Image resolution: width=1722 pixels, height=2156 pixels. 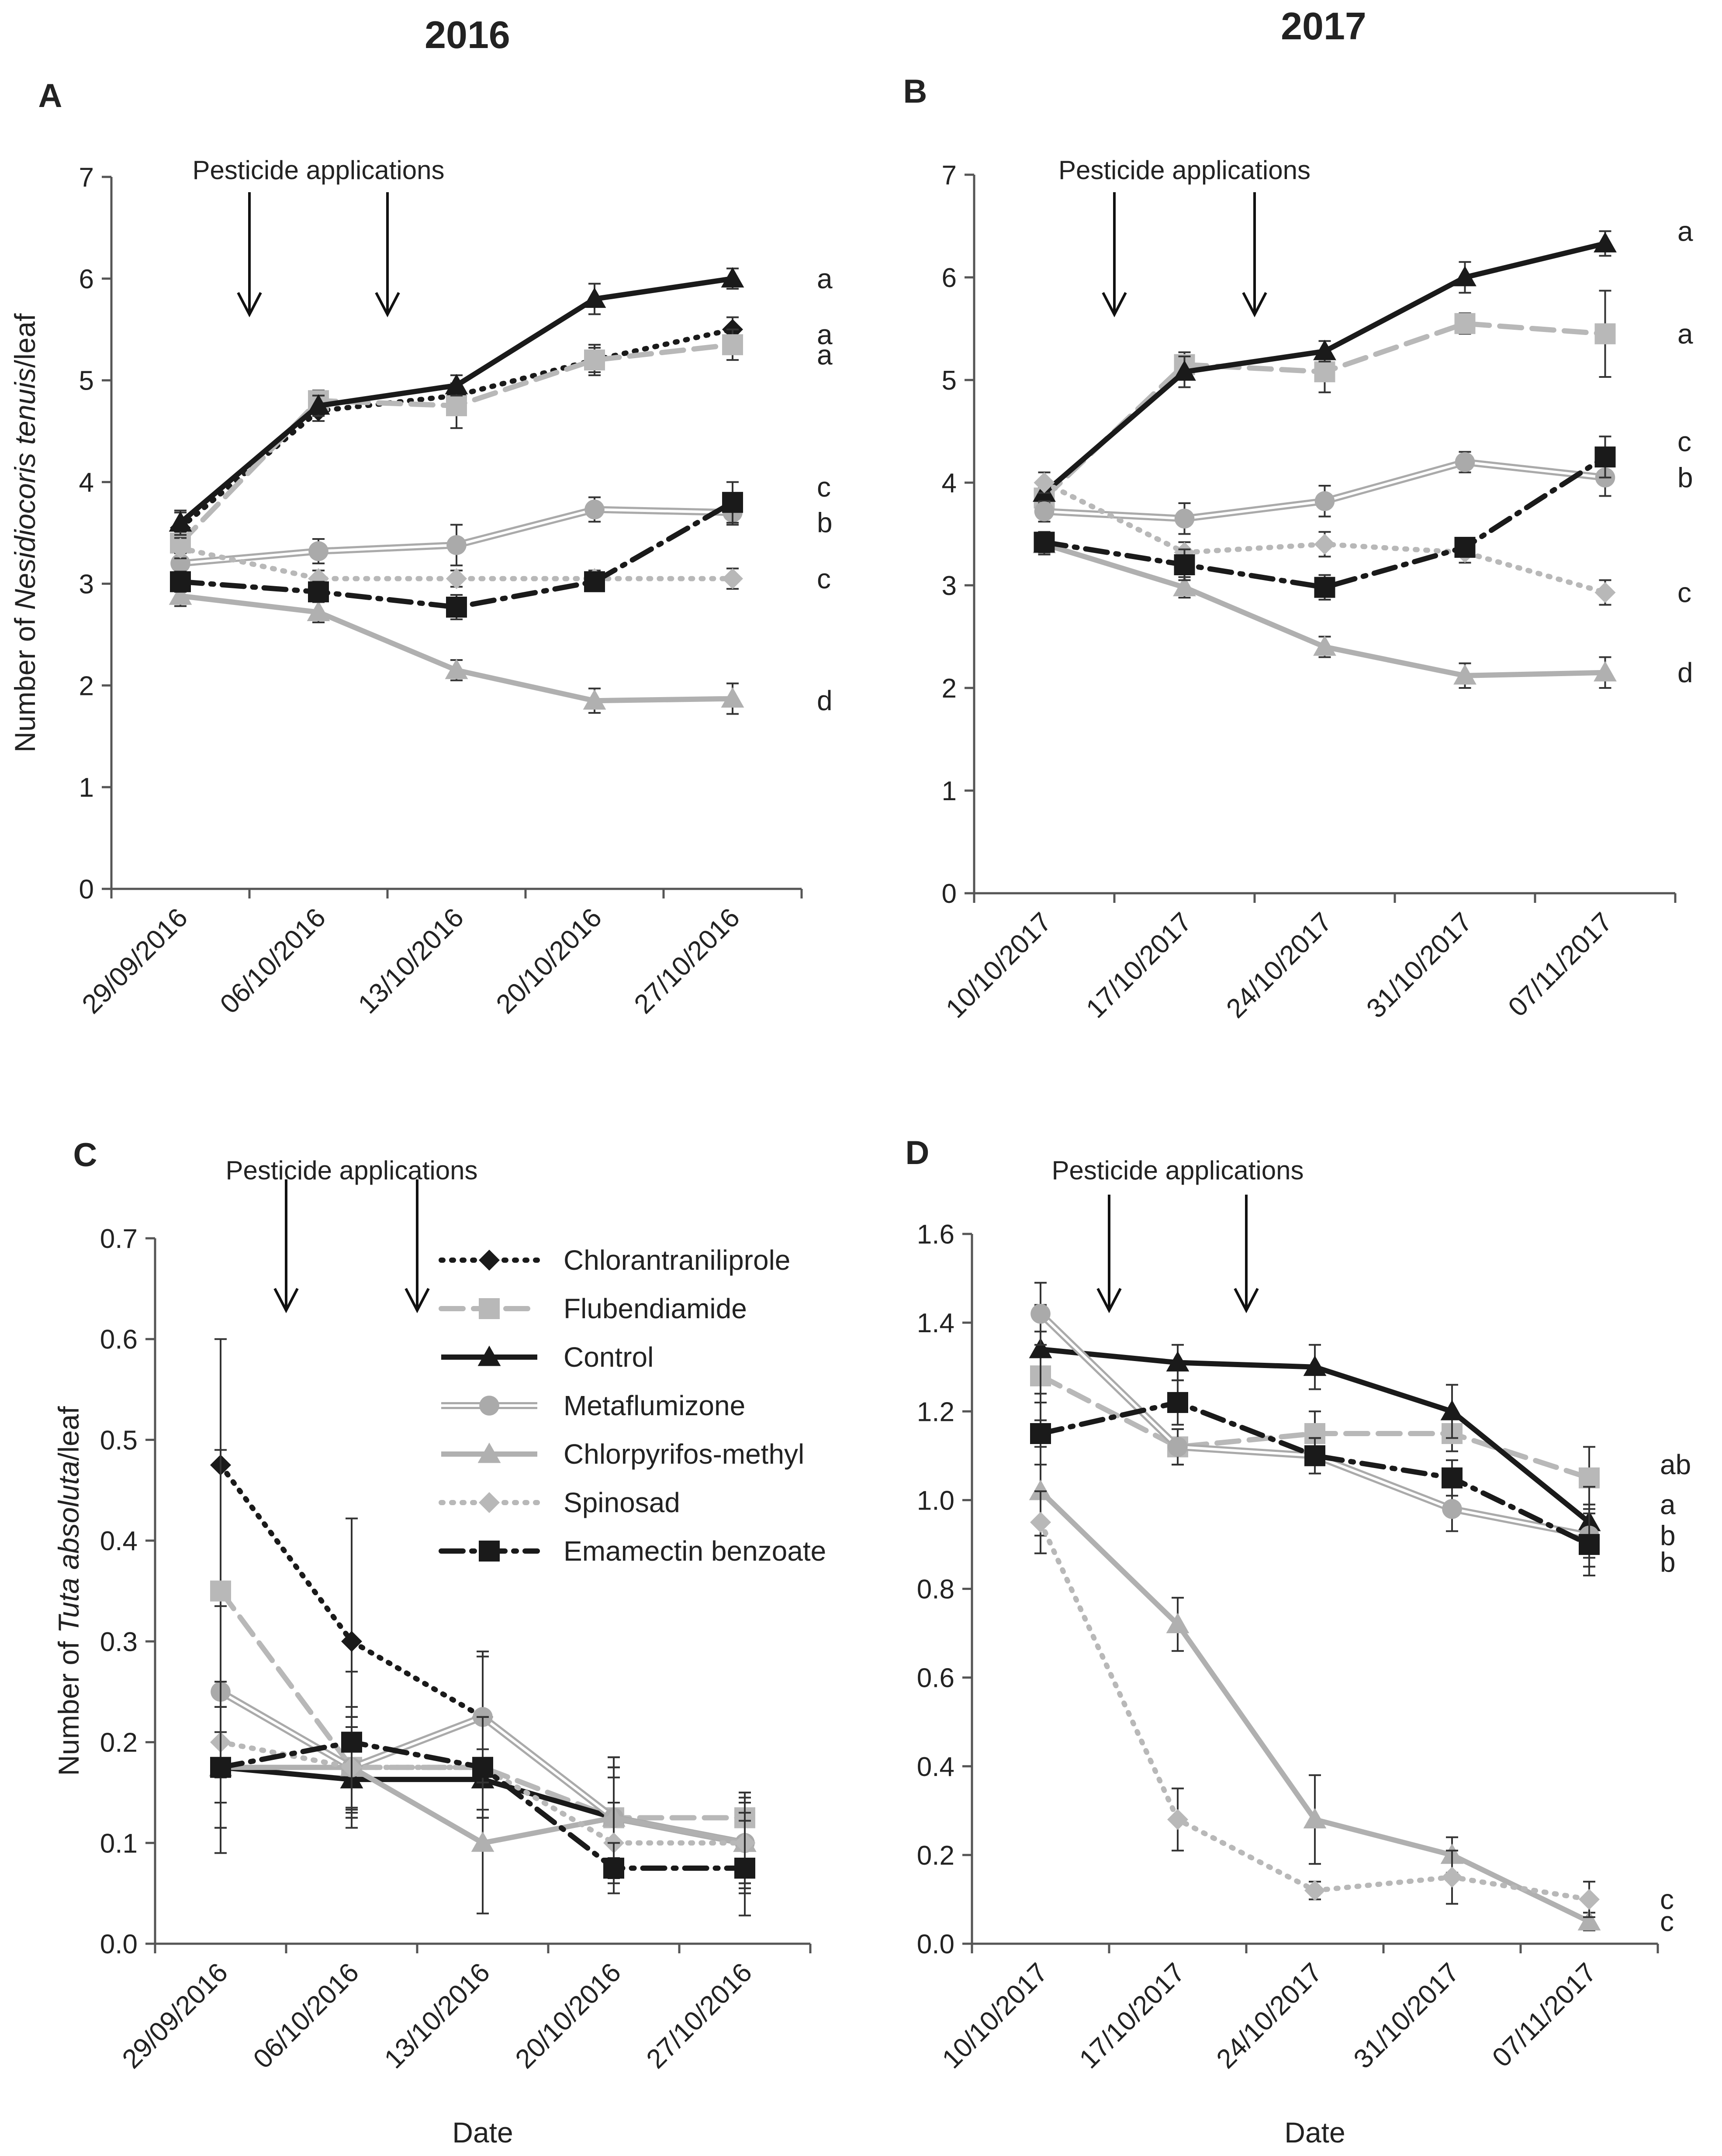 I want to click on panel-b-y-tick-label: 6, so click(x=949, y=278).